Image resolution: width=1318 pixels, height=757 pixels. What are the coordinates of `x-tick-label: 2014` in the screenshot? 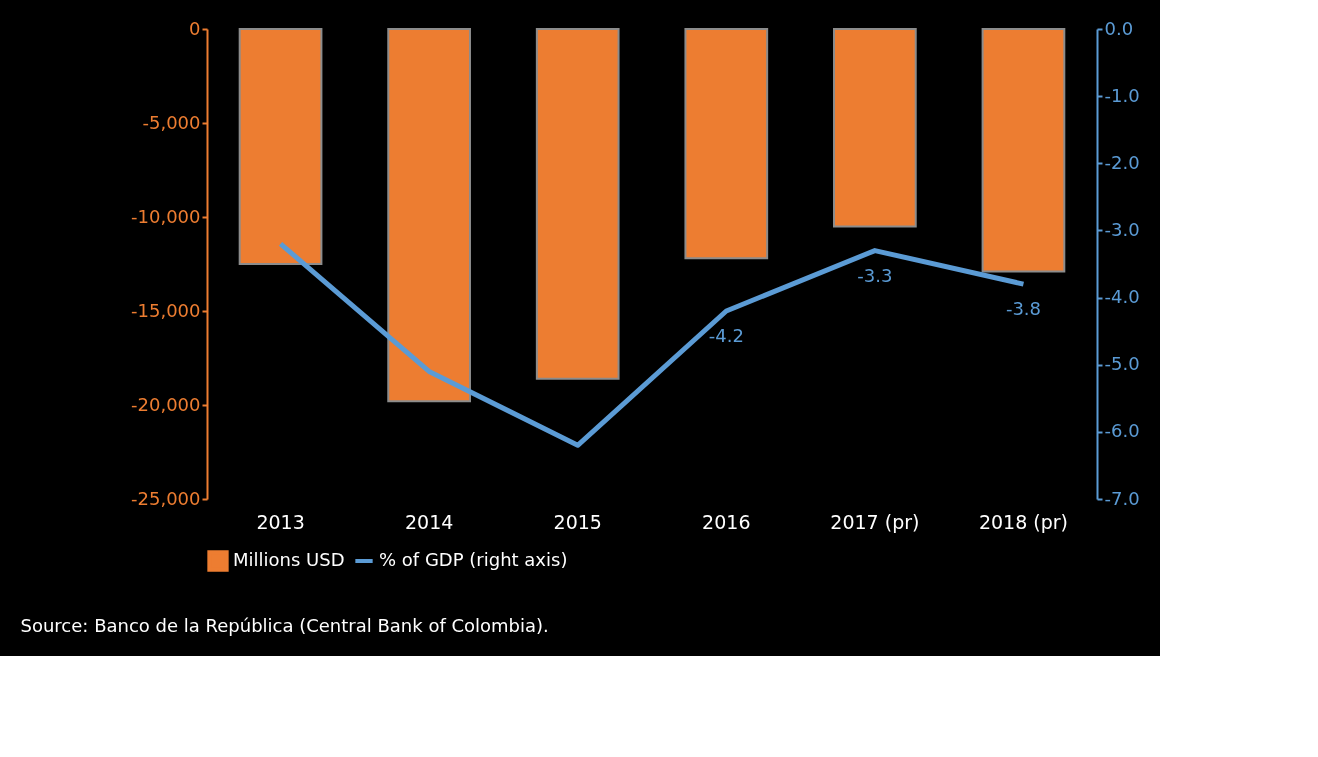 It's located at (429, 521).